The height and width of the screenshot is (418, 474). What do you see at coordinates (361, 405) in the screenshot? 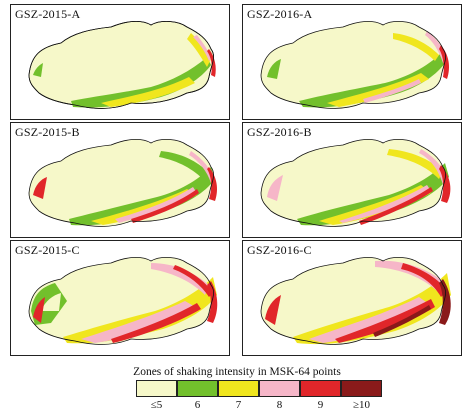
I see `legend-label: ≥10` at bounding box center [361, 405].